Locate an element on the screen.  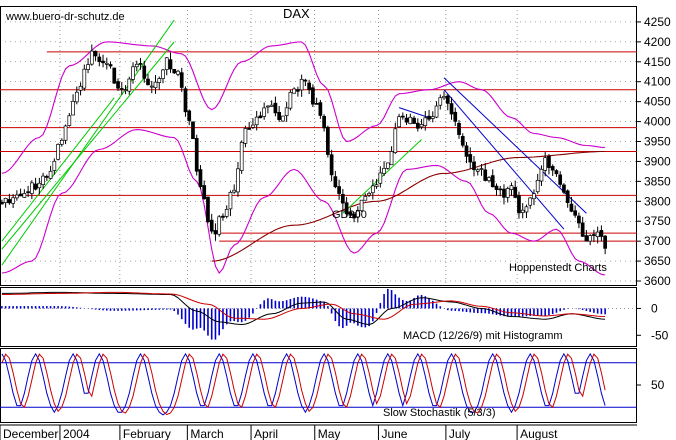
source-label: Hoppenstedt Charts is located at coordinates (558, 268).